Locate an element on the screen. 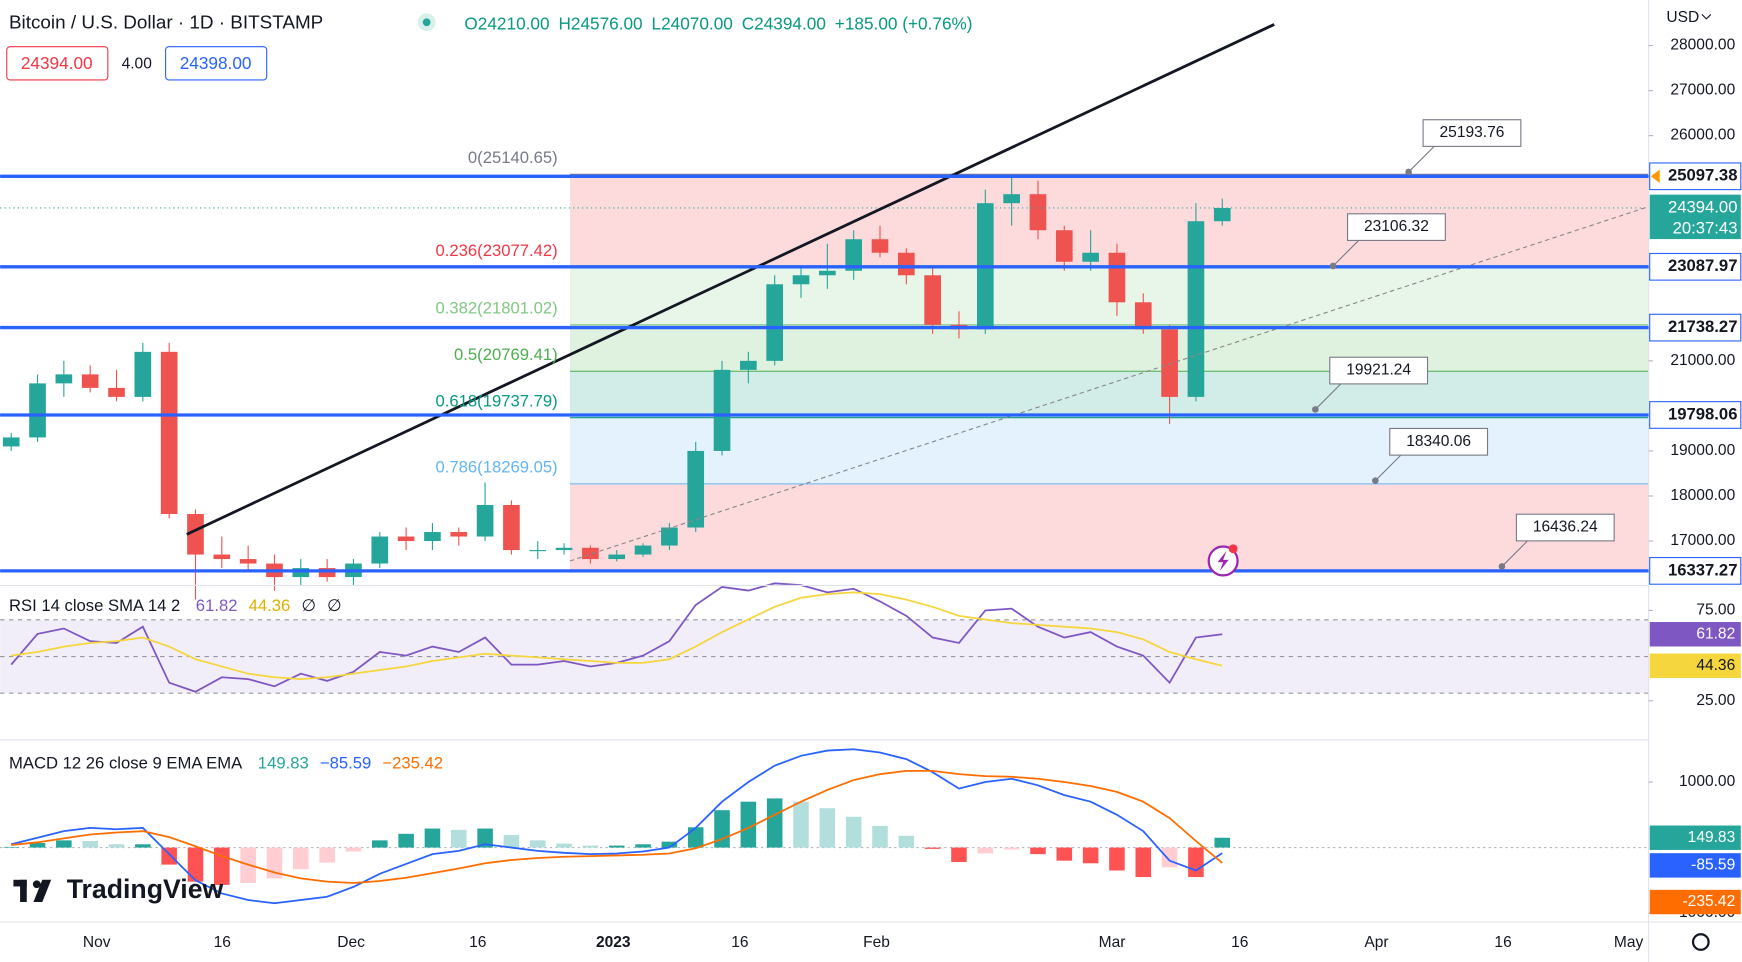  price-axis-label: 18000.00 is located at coordinates (1702, 495).